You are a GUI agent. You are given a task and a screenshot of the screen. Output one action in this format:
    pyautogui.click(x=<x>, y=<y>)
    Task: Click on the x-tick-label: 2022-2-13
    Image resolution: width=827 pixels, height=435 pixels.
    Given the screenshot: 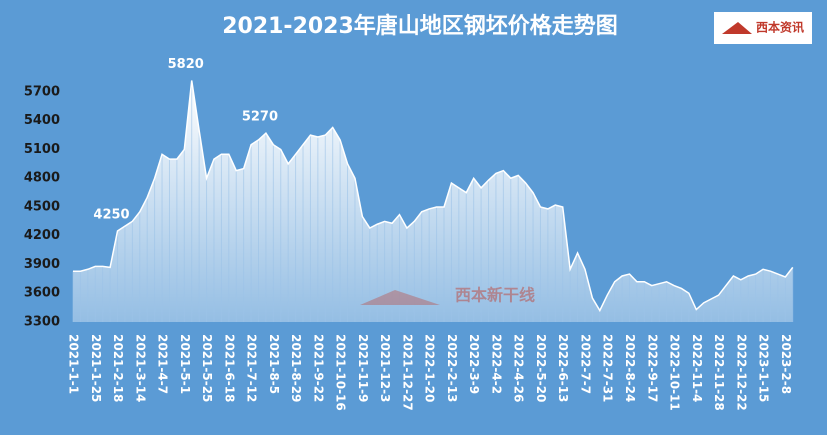 What is the action you would take?
    pyautogui.click(x=452, y=368)
    